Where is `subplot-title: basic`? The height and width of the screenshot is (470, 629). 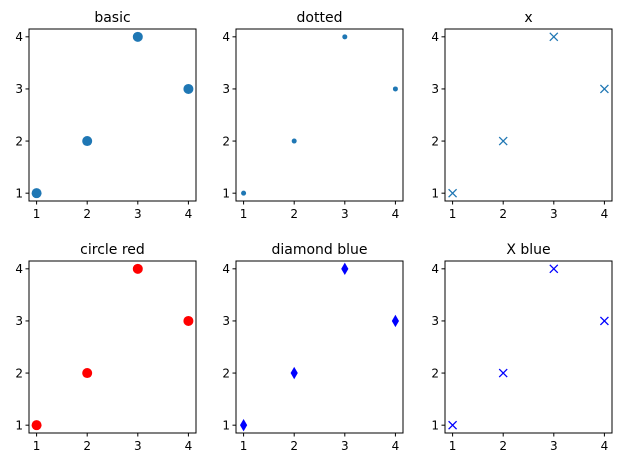 subplot-title: basic is located at coordinates (112, 18).